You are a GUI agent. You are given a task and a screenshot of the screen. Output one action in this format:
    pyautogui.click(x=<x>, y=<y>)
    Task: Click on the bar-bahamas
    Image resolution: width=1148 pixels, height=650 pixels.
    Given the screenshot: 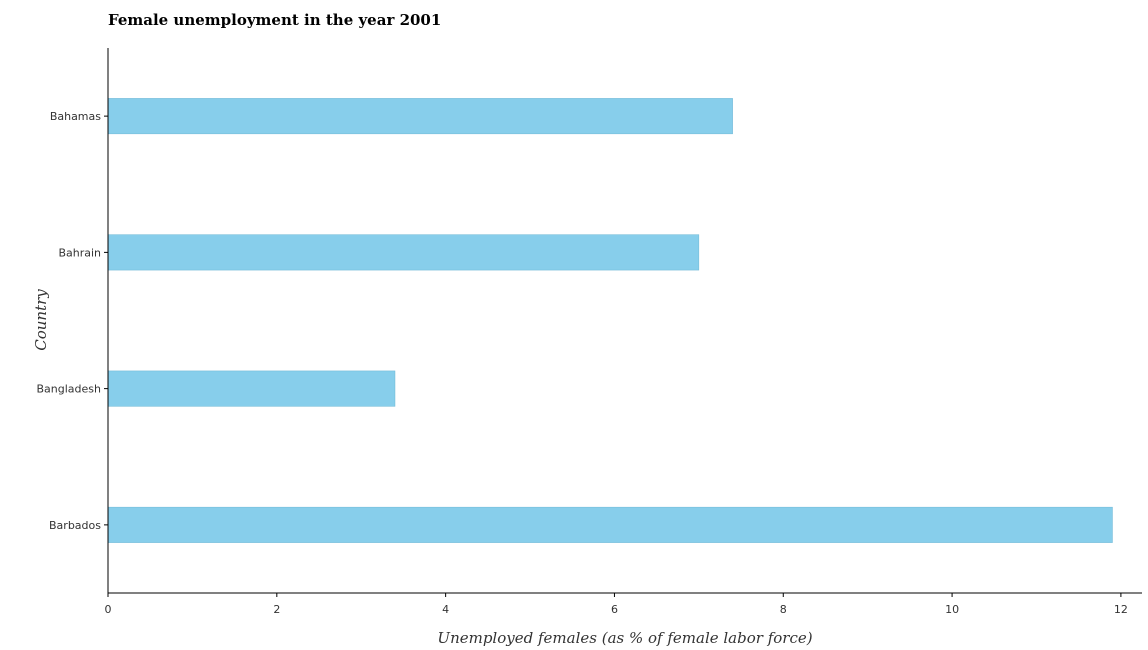 What is the action you would take?
    pyautogui.click(x=420, y=116)
    